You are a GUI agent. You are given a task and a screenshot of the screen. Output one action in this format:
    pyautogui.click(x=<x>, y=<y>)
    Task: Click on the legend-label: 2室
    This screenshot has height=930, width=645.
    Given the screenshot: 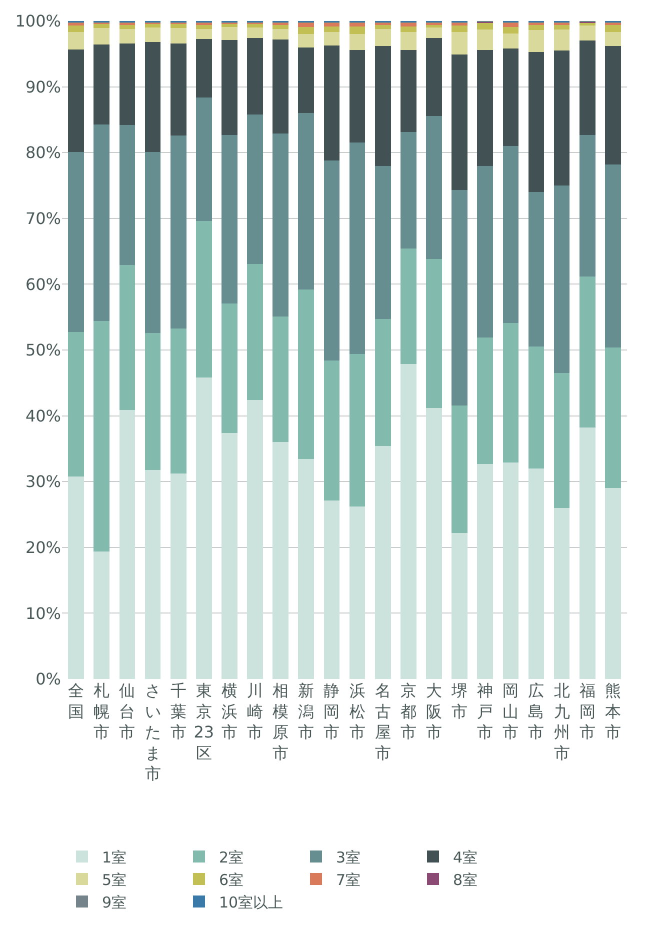 What is the action you would take?
    pyautogui.click(x=231, y=857)
    